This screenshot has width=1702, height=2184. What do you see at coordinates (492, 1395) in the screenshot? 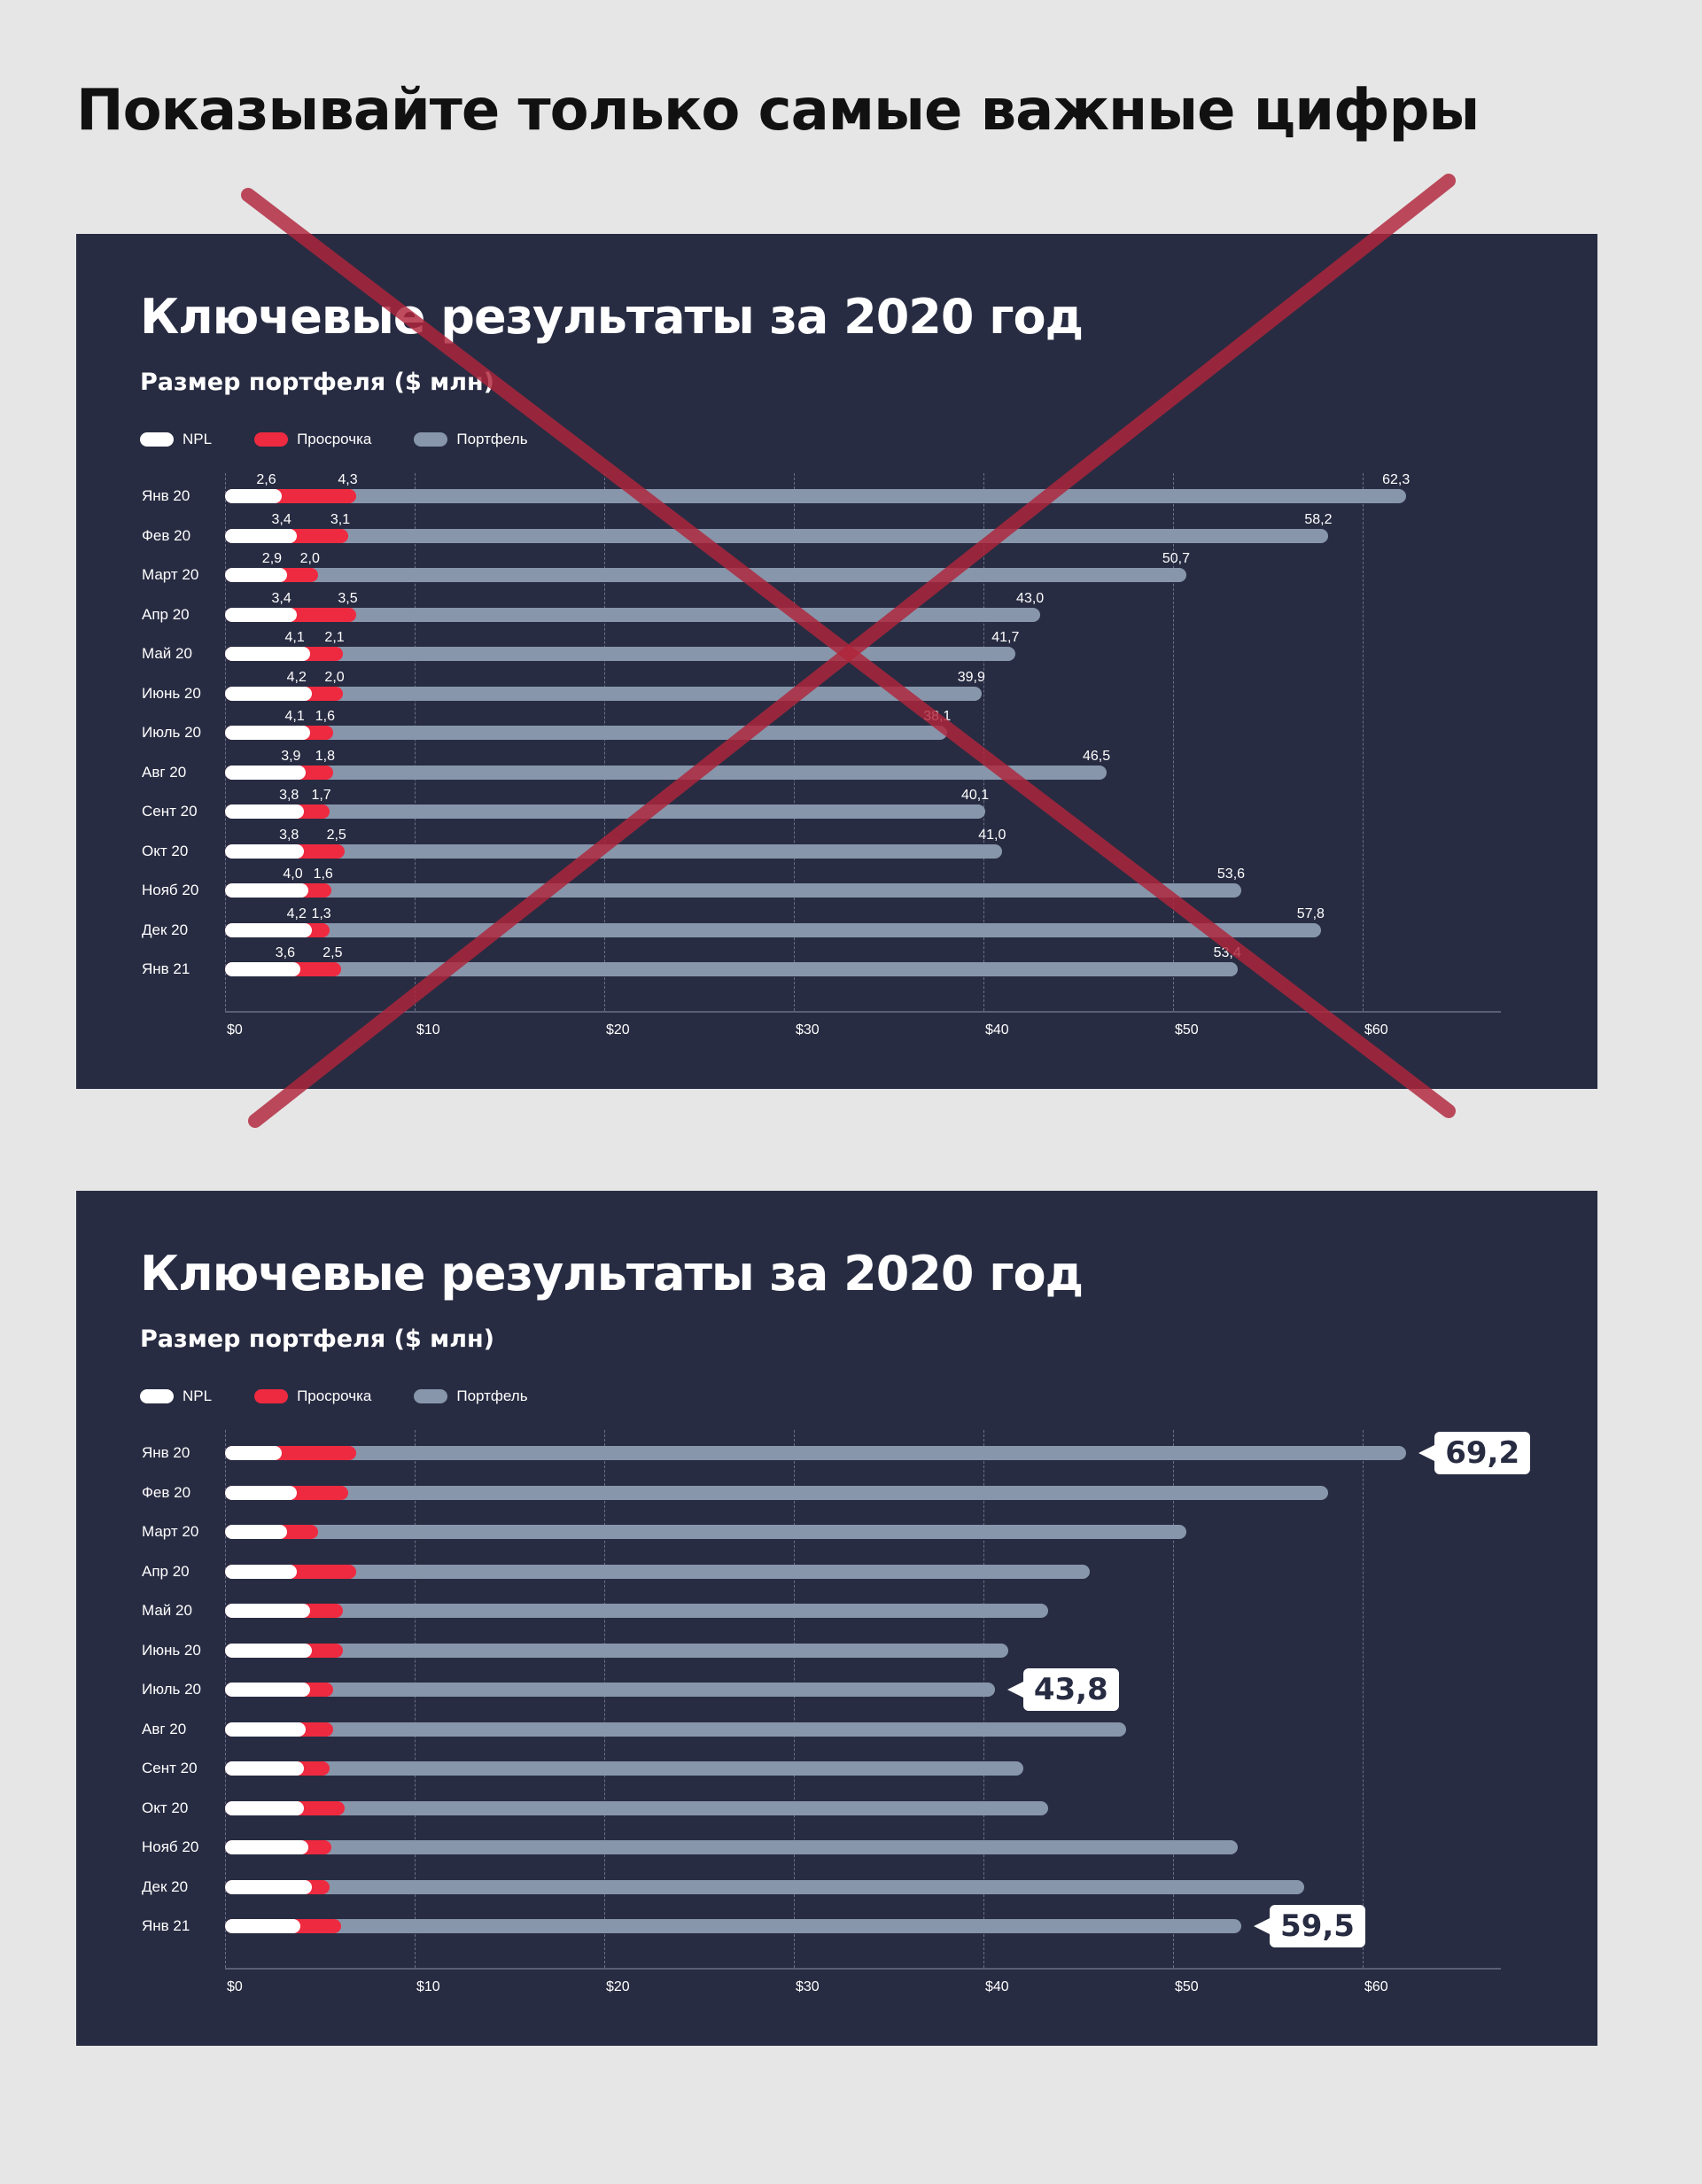
I see `legend-label: Портфель` at bounding box center [492, 1395].